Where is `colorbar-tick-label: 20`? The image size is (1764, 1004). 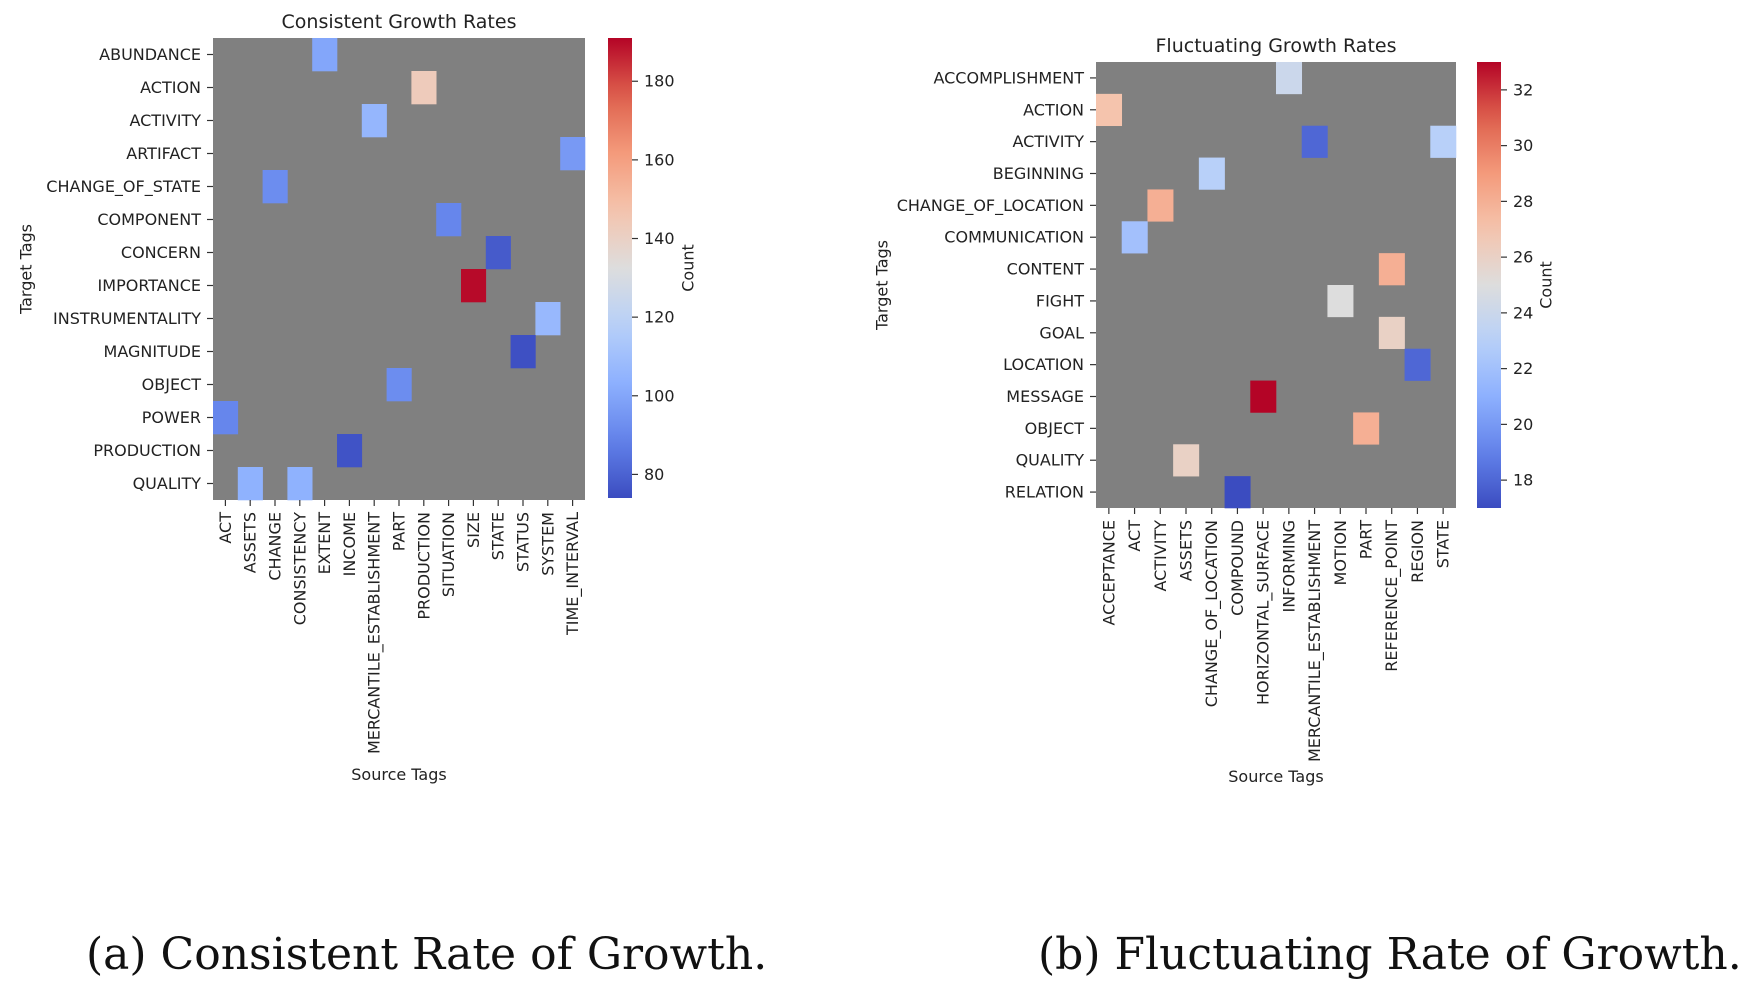
colorbar-tick-label: 20 is located at coordinates (1523, 424).